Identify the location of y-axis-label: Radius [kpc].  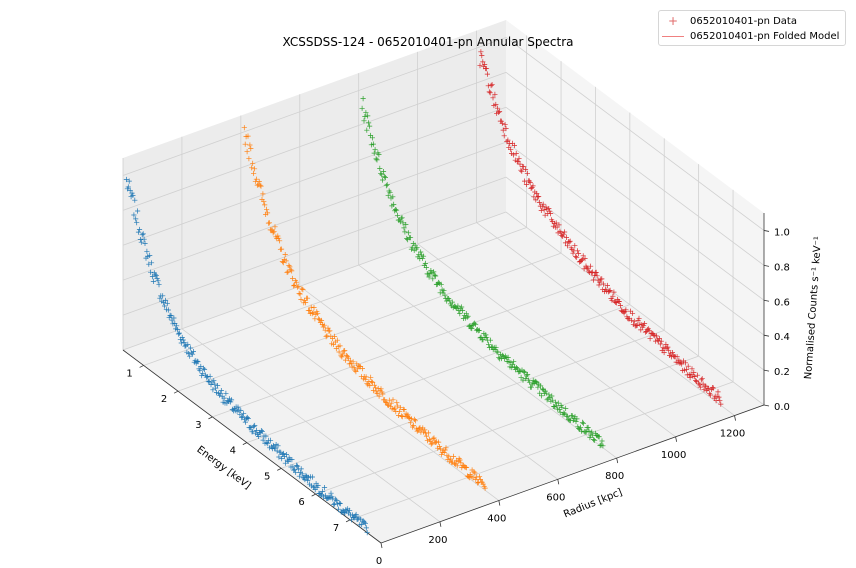
(593, 504).